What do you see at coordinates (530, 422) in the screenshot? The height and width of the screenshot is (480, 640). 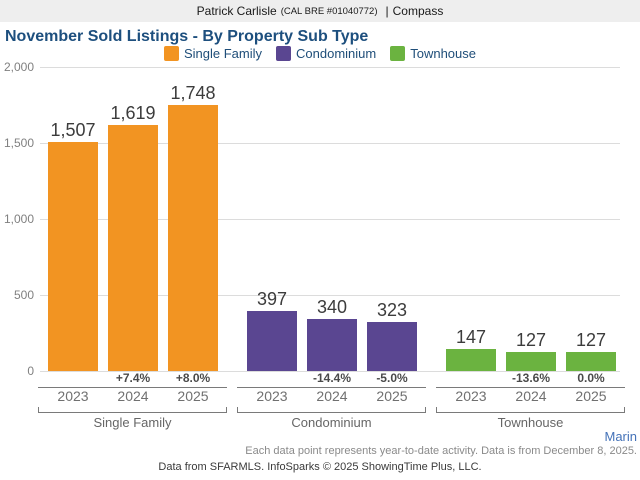 I see `group-label: Townhouse` at bounding box center [530, 422].